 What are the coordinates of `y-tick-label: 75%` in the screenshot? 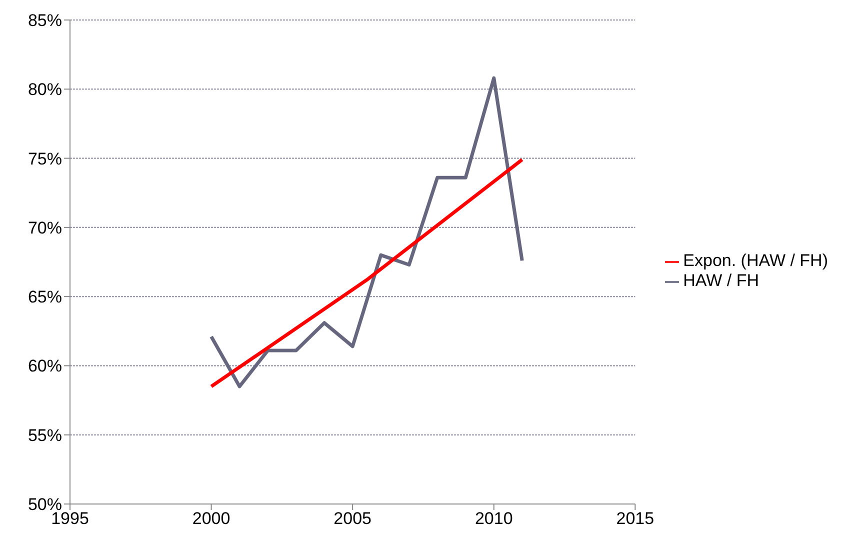 It's located at (45, 158).